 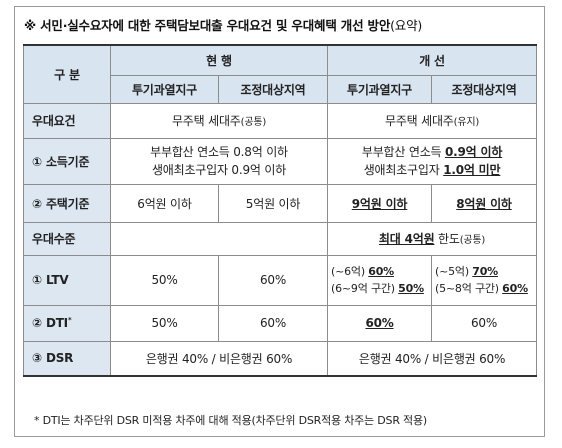 What do you see at coordinates (432, 60) in the screenshot?
I see `improved-header: 개 선` at bounding box center [432, 60].